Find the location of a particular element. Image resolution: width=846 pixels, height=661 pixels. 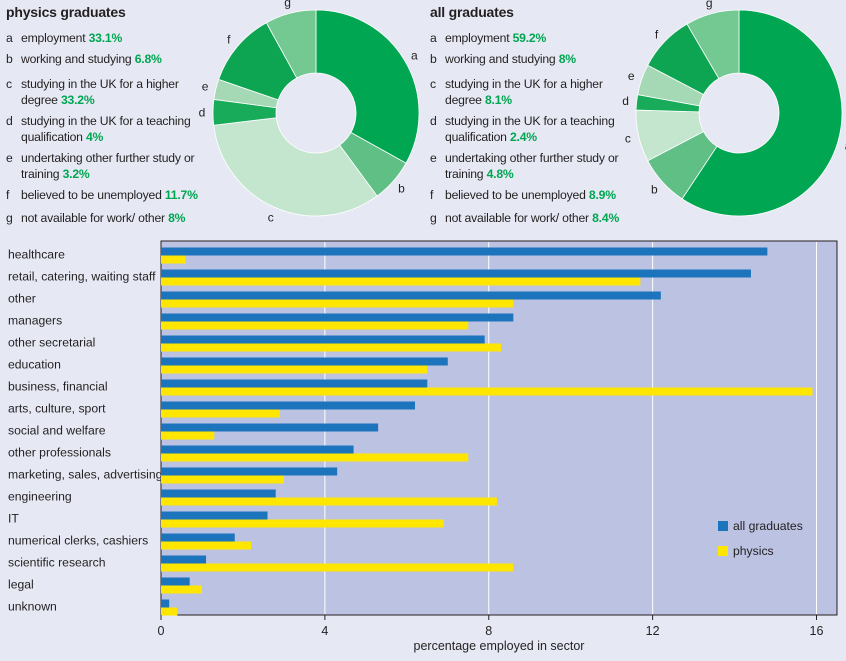

legend-swatch-all-graduates is located at coordinates (723, 526).